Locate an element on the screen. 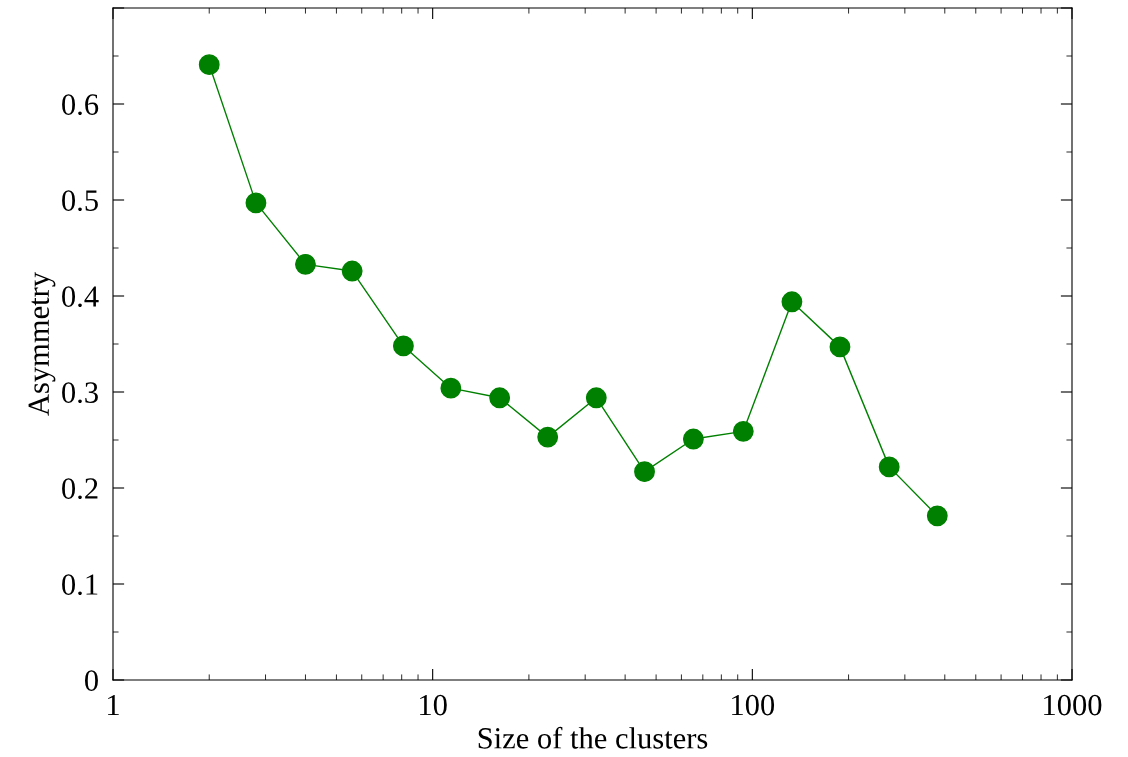  x-axis-title: Size of the clusters is located at coordinates (593, 737).